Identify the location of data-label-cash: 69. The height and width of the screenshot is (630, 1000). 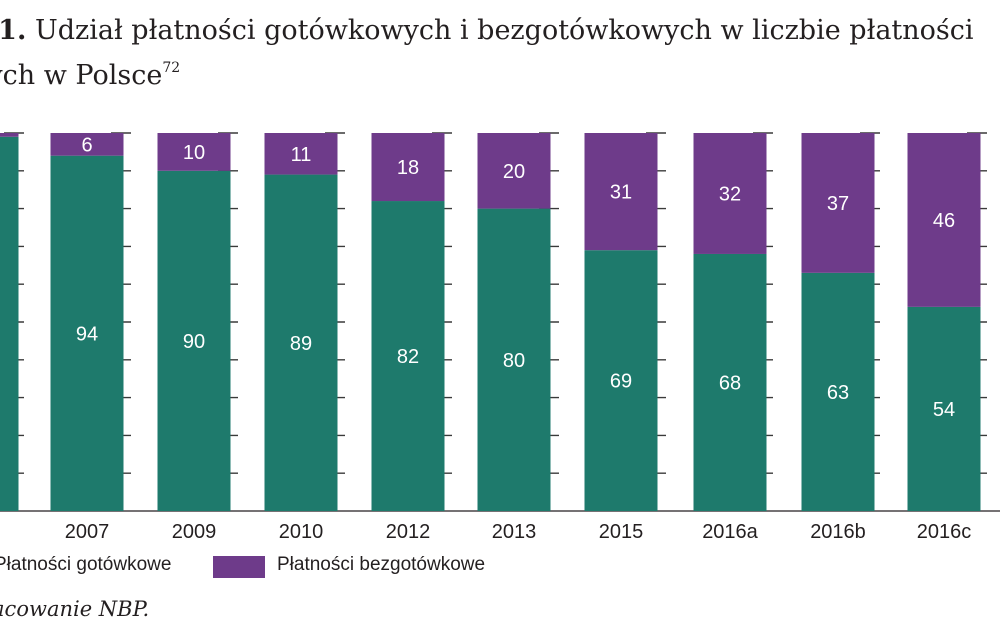
(621, 382).